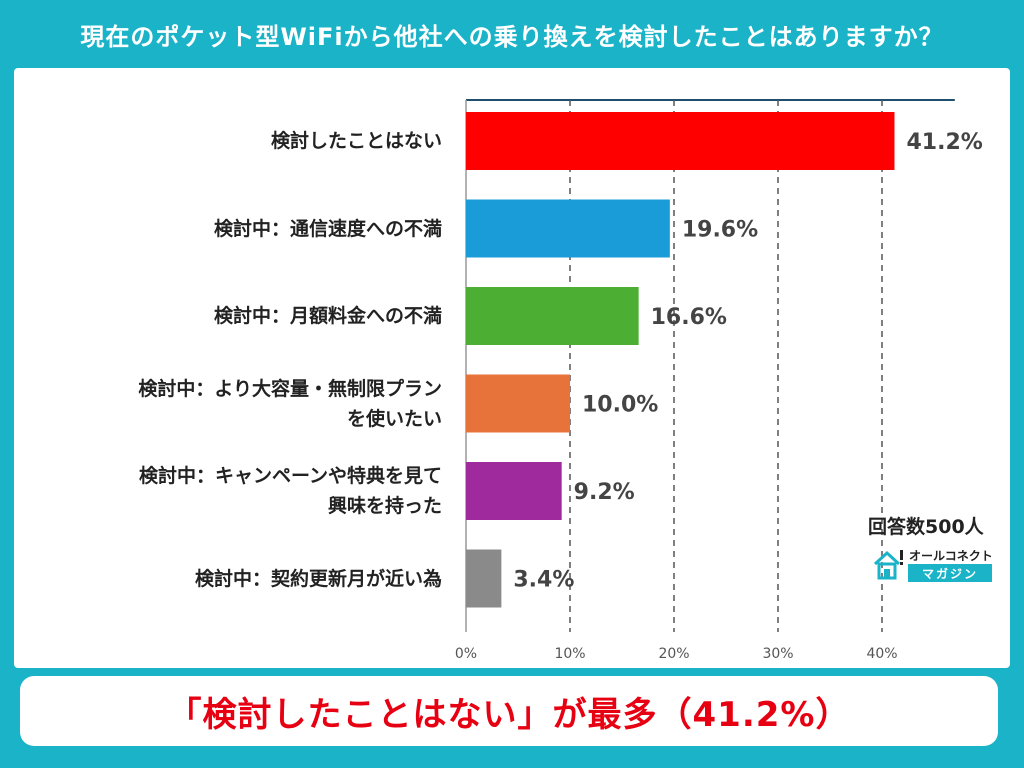  I want to click on category-label: 検討中：通信速度への不満, so click(328, 229).